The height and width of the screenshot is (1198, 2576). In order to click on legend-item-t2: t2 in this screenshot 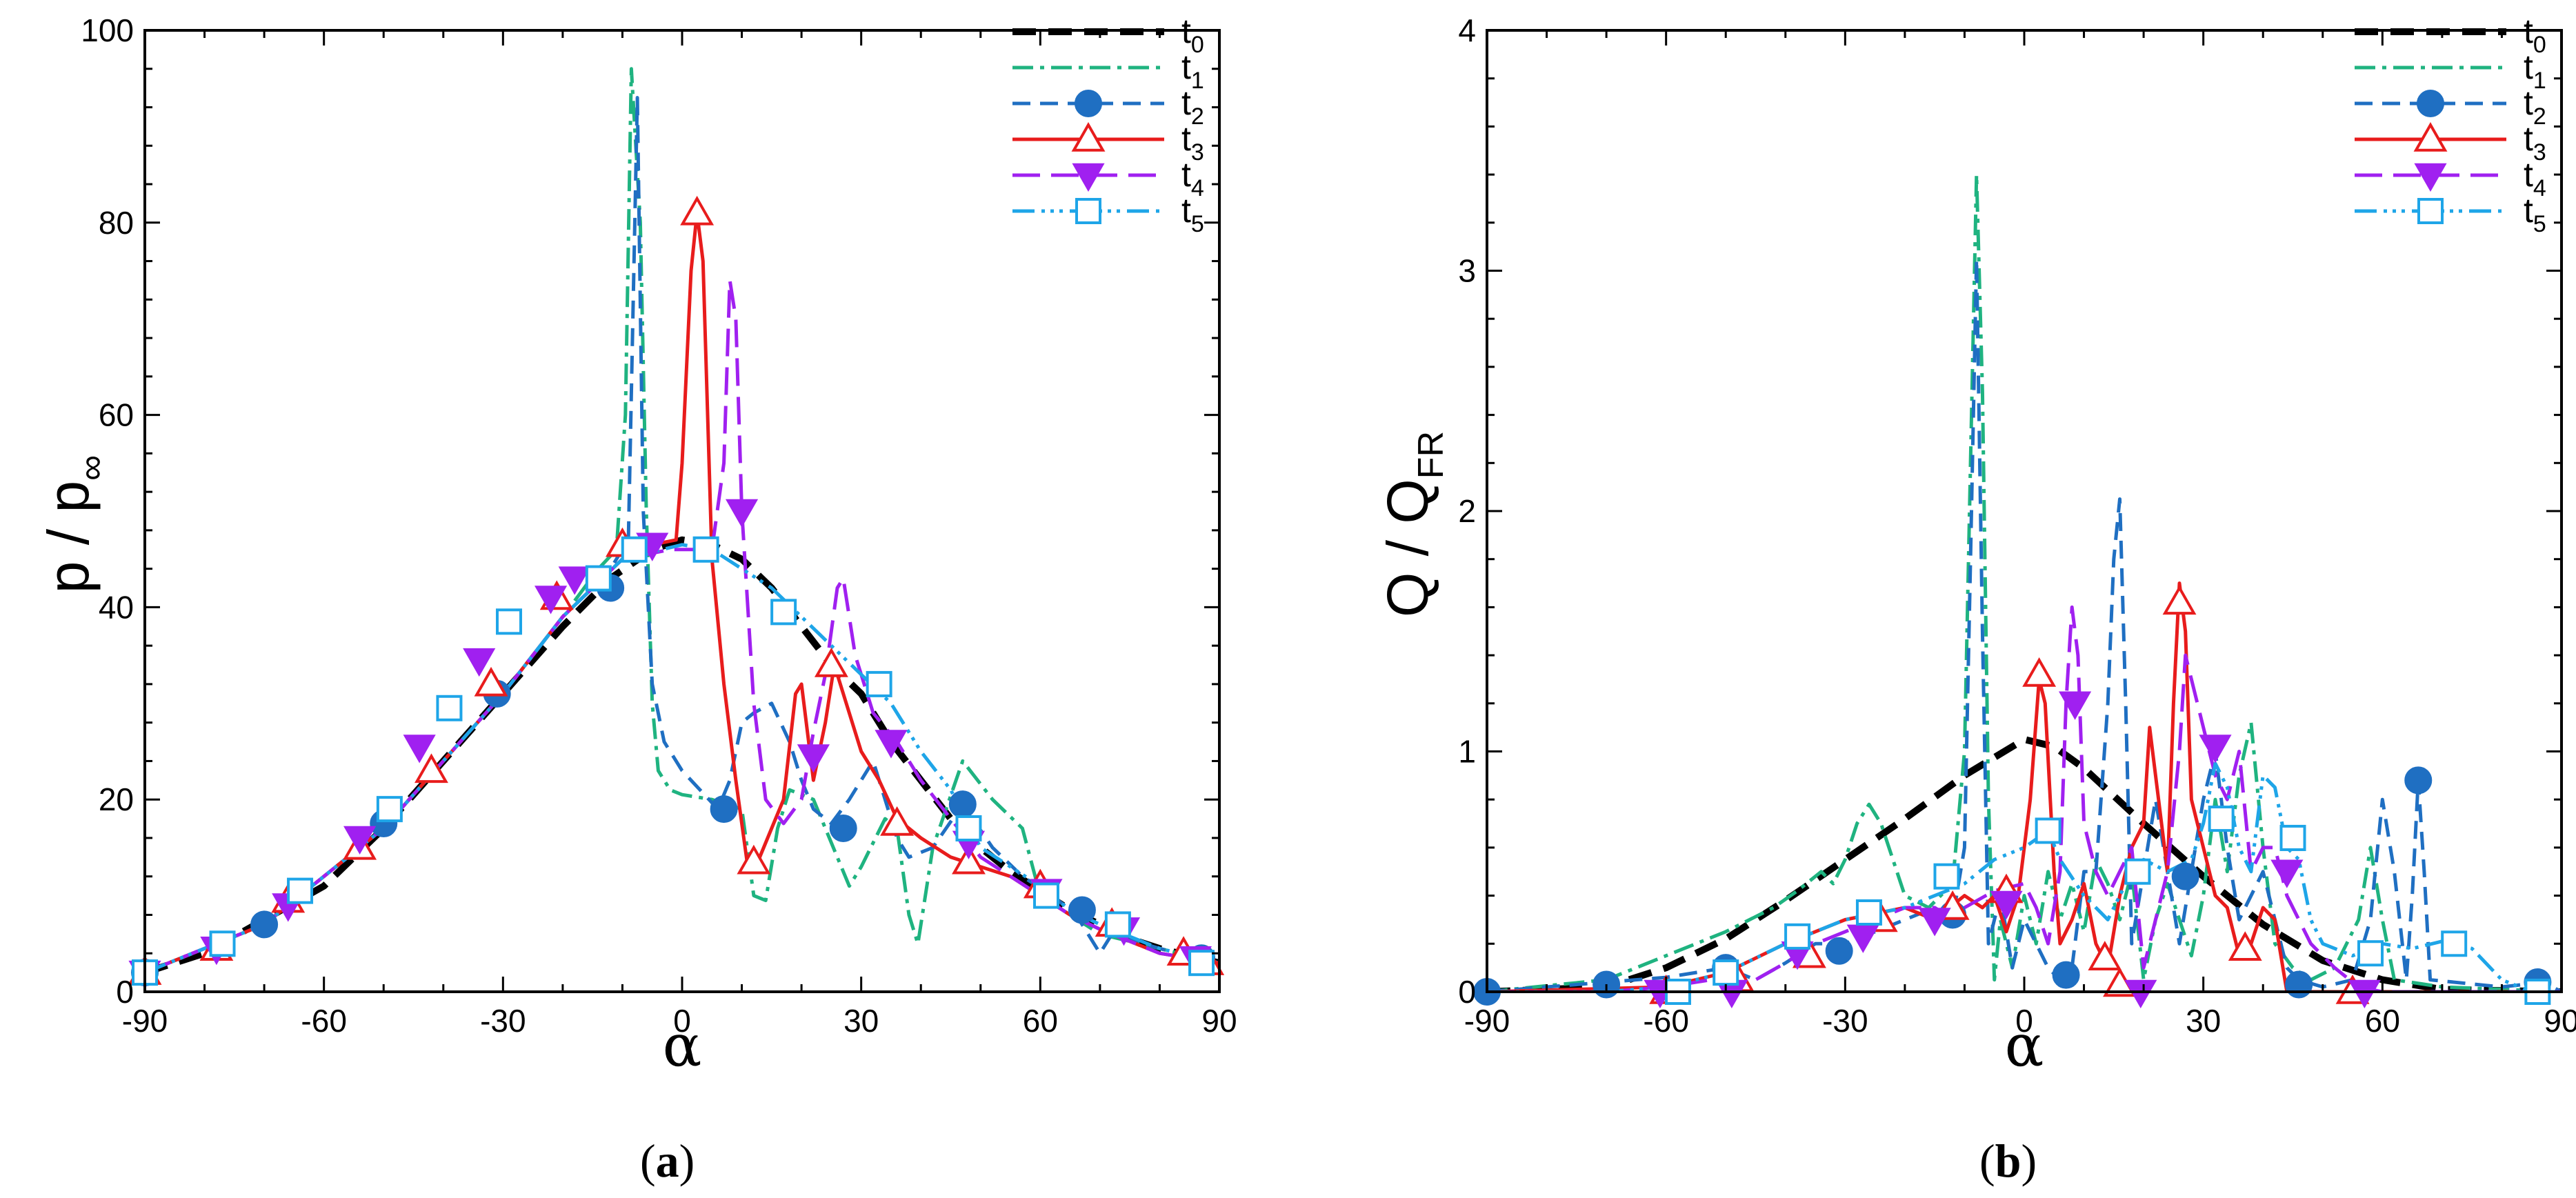, I will do `click(1108, 107)`.